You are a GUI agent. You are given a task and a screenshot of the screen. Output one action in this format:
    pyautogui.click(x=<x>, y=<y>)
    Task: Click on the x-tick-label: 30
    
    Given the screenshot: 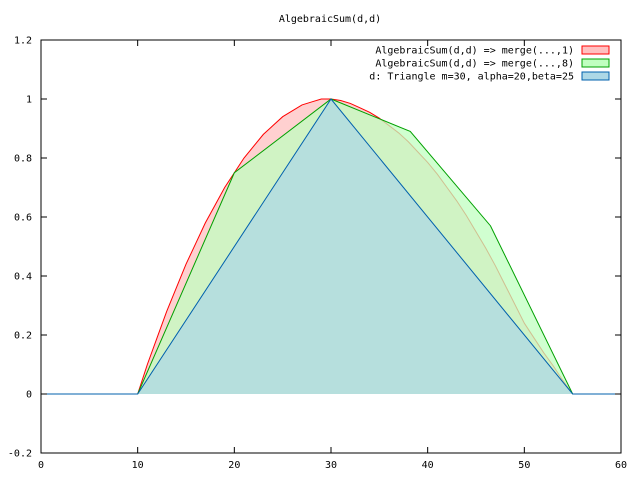 What is the action you would take?
    pyautogui.click(x=331, y=465)
    